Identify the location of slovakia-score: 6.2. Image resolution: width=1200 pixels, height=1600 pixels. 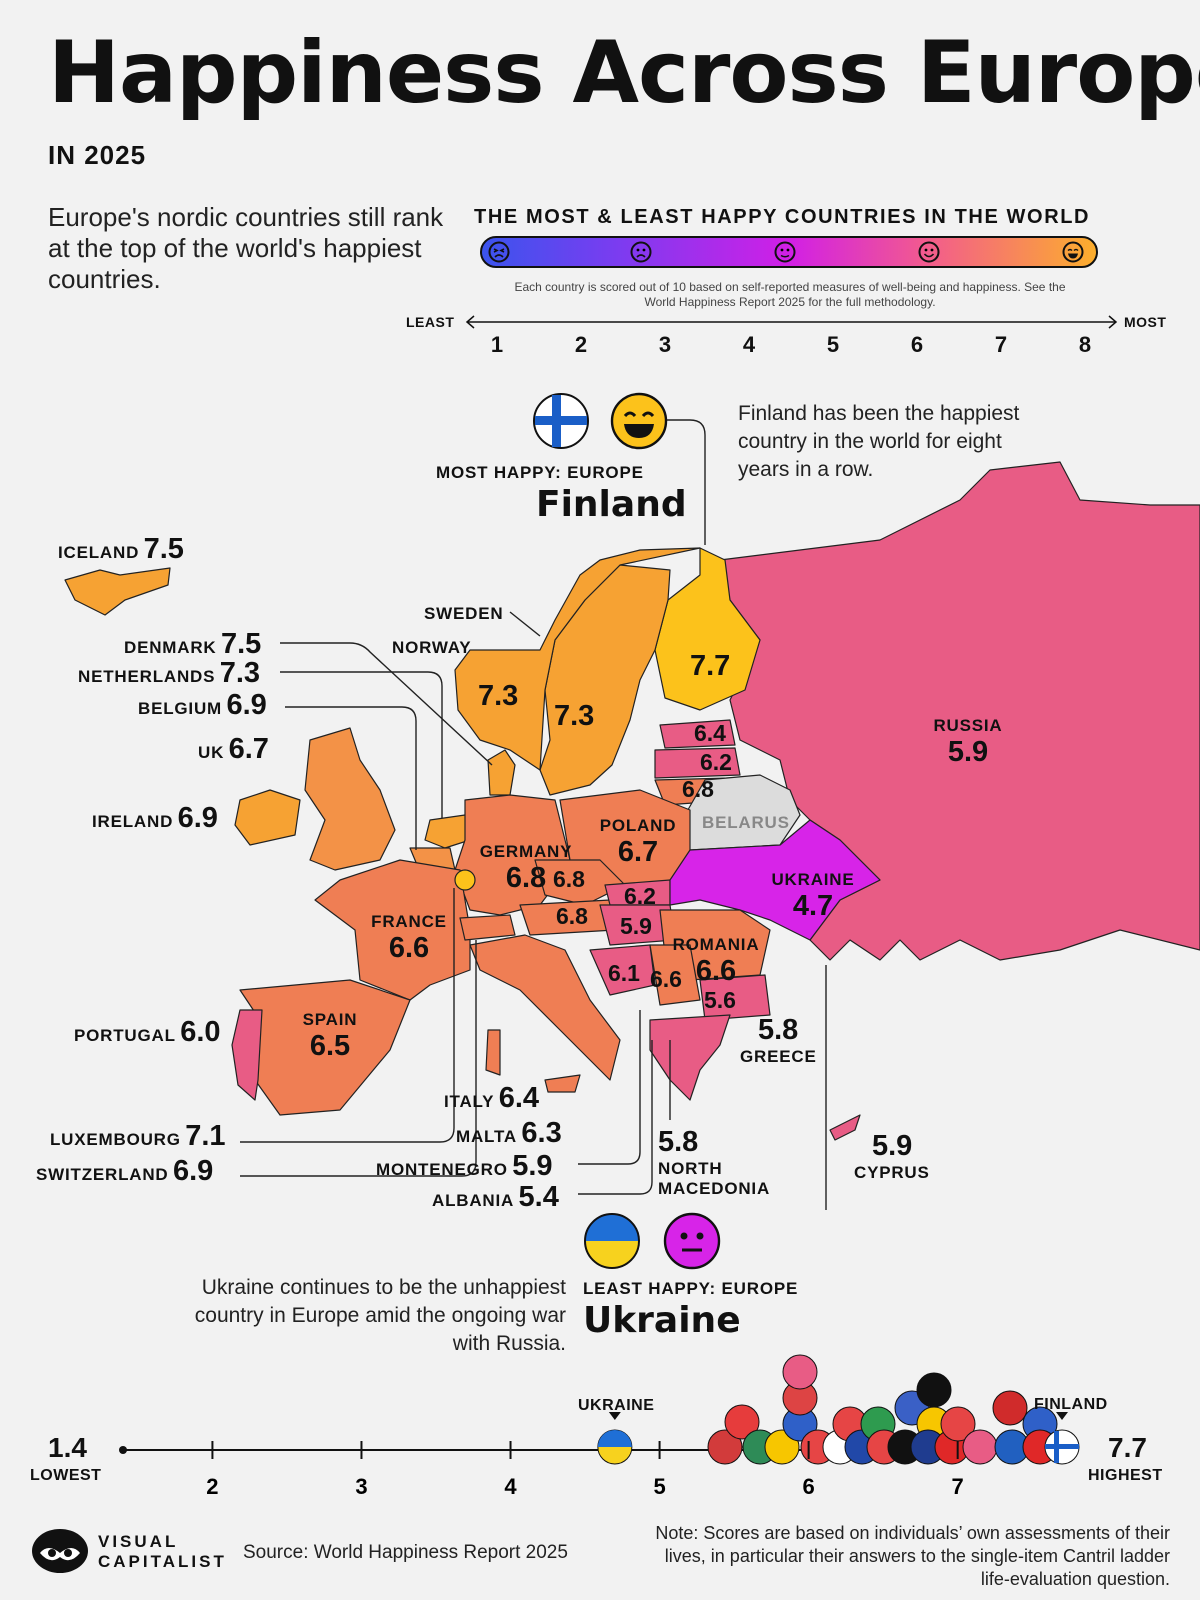
(640, 896).